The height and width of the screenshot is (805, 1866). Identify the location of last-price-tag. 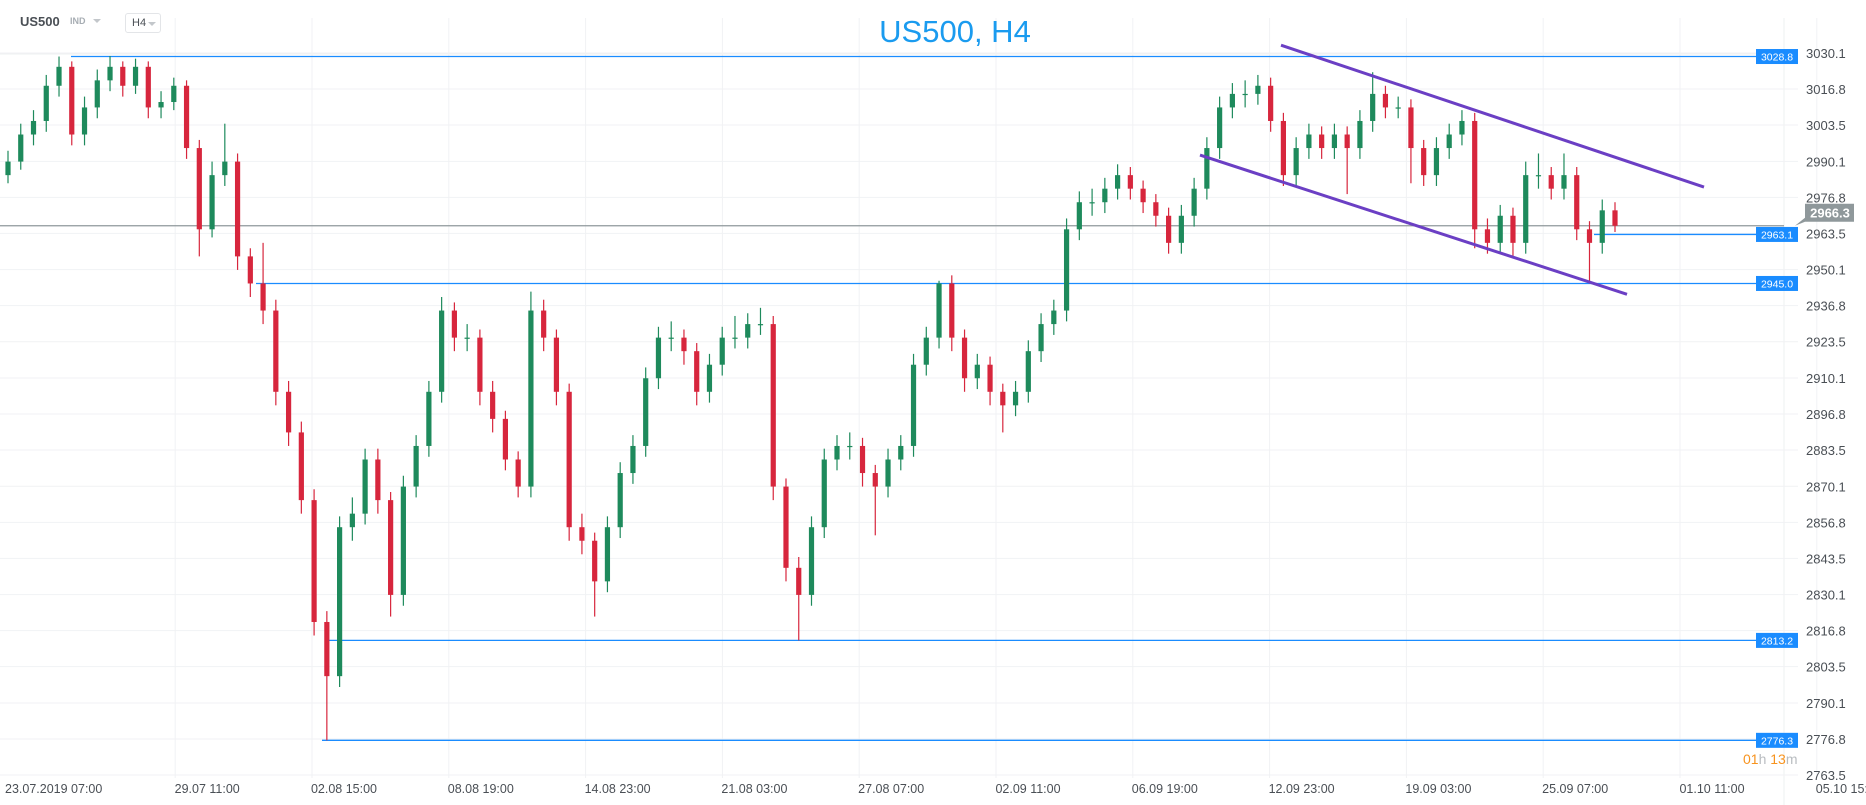
(1824, 214).